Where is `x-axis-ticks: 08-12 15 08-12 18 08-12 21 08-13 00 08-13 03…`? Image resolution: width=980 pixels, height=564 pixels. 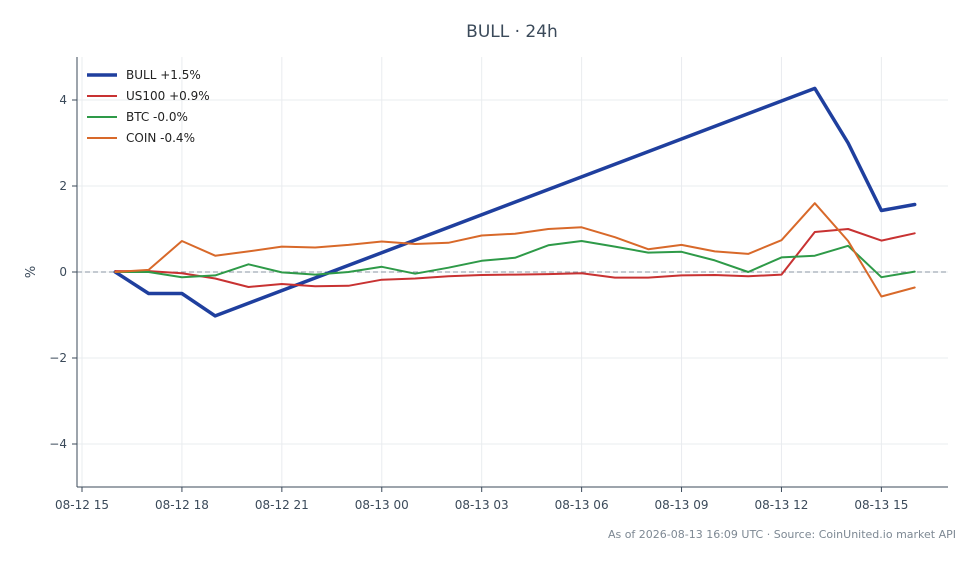
x-axis-ticks: 08-12 15 08-12 18 08-12 21 08-13 00 08-13 03… is located at coordinates (481, 499).